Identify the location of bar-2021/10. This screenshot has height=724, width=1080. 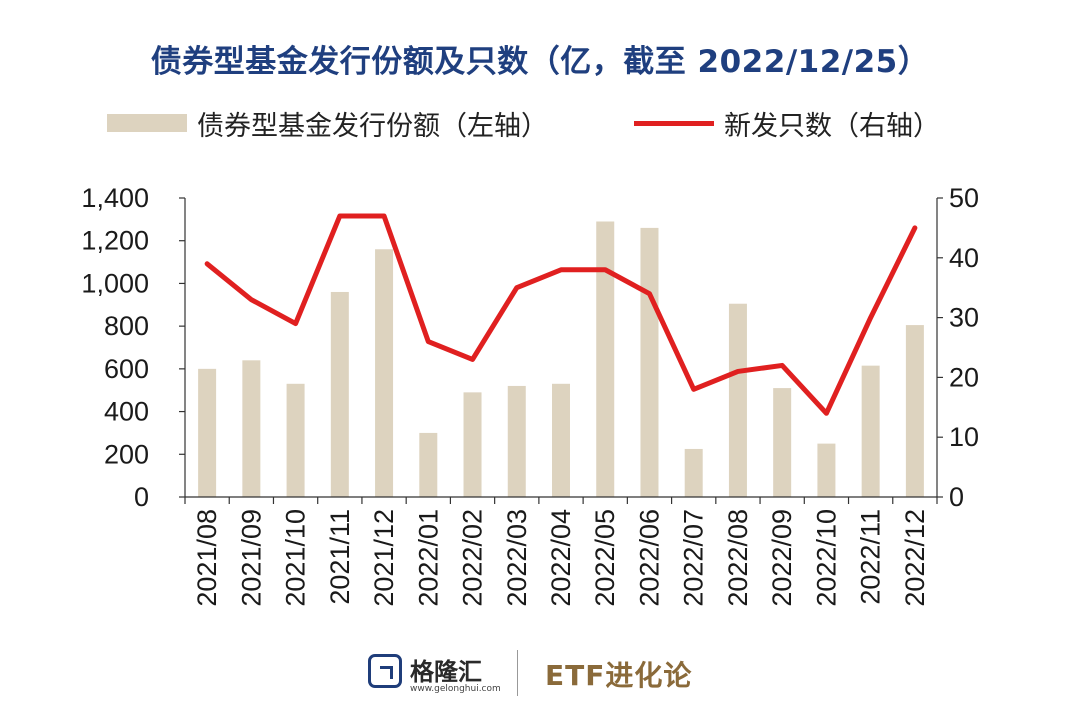
(295, 440).